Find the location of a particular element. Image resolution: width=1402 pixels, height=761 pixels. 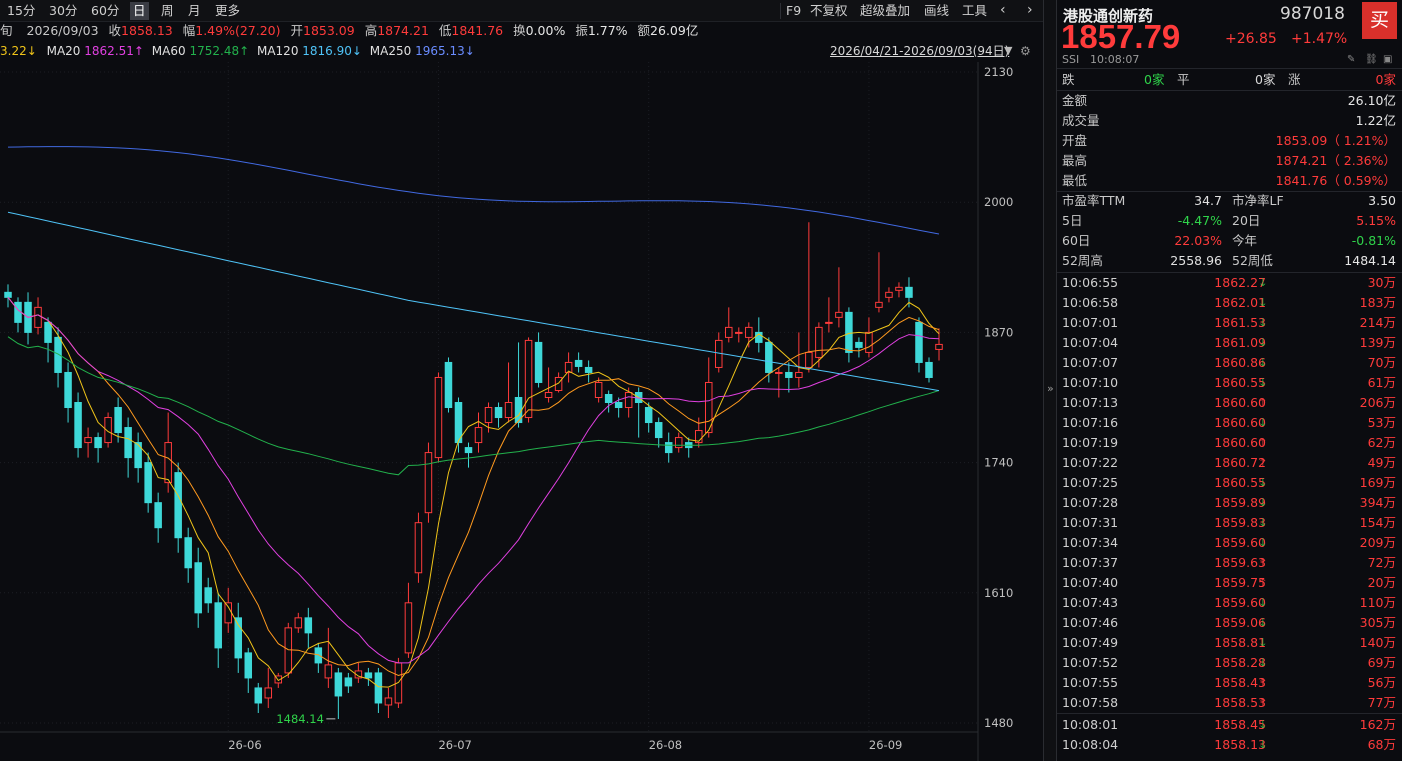

period-more-button: 更多 is located at coordinates (228, 10).